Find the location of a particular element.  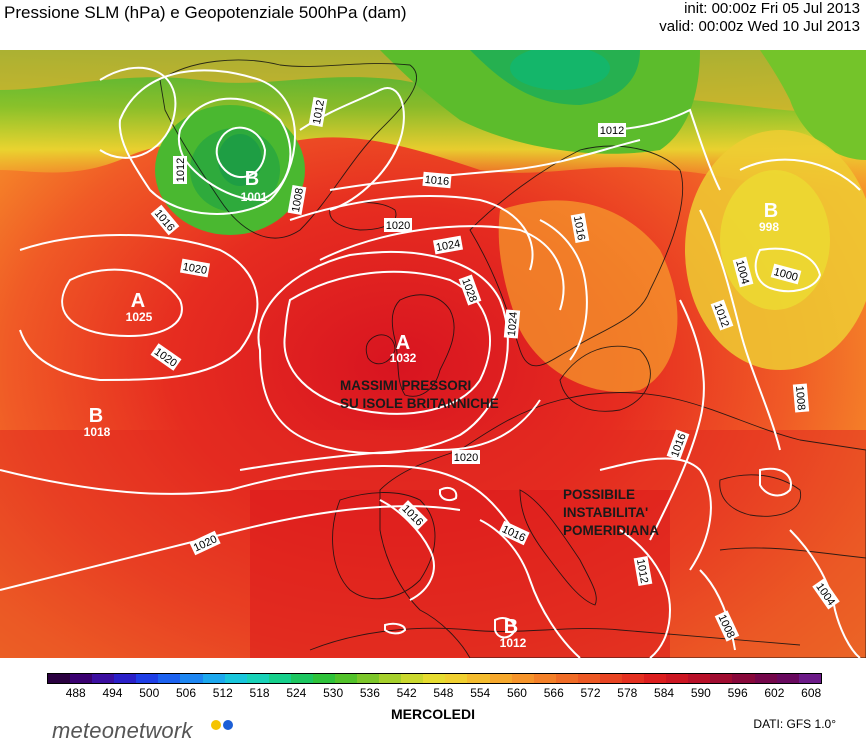

colorbar-tick-label: 536 is located at coordinates (369, 693).